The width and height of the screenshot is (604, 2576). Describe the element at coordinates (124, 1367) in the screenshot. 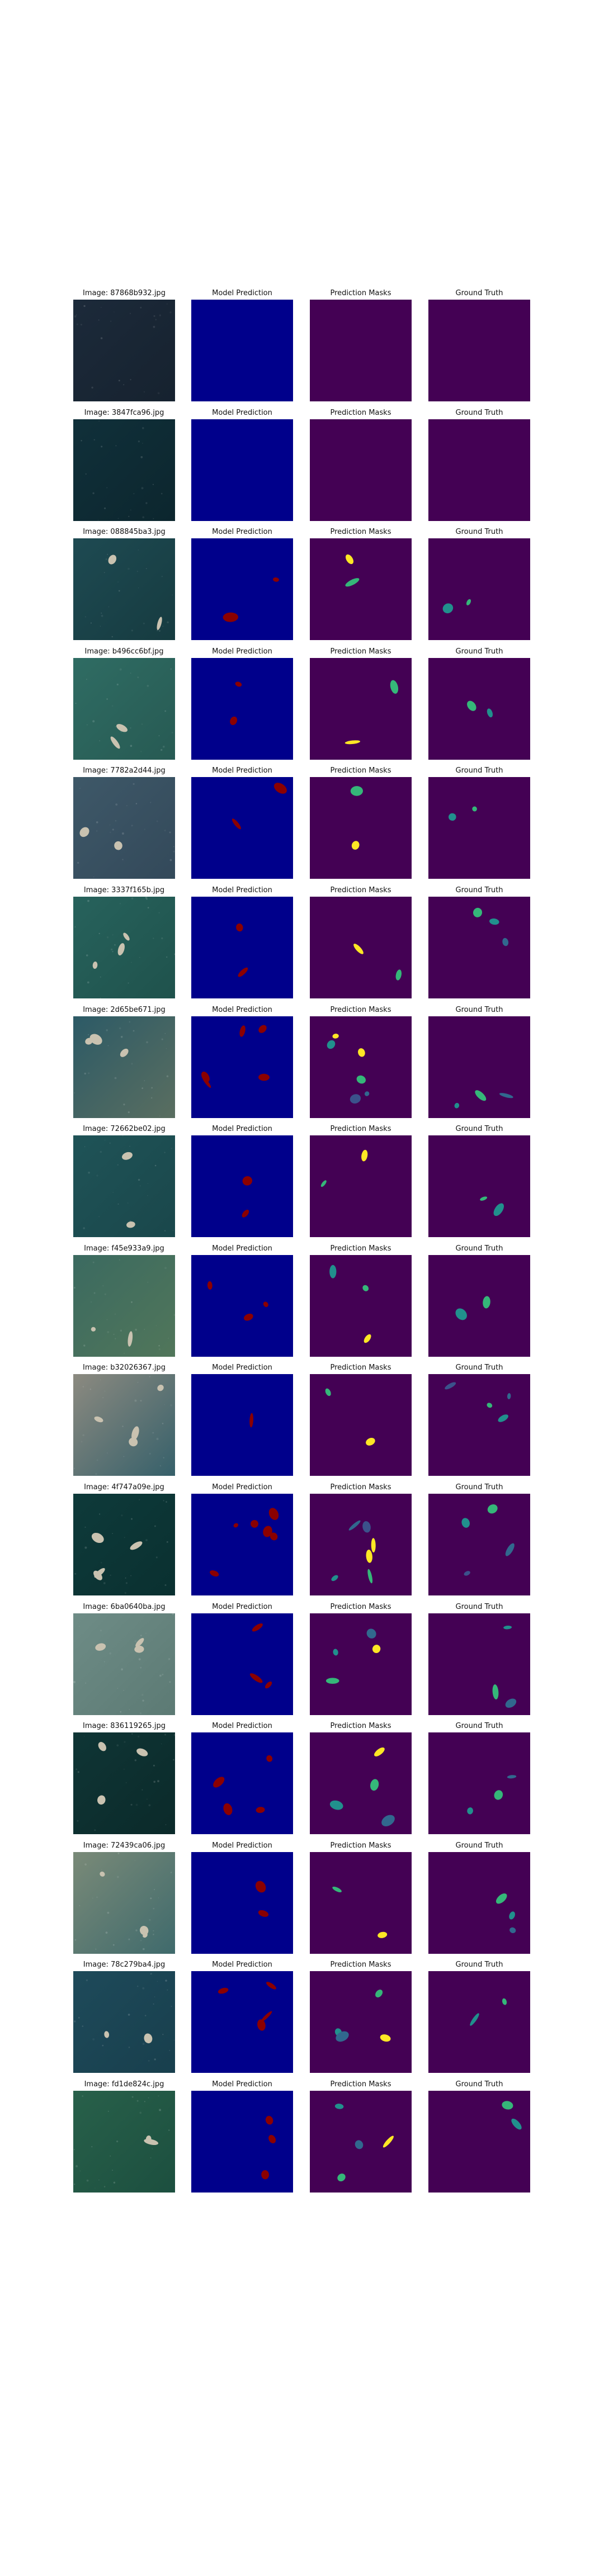

I see `image-filename-title: Image: b32026367.jpg` at that location.